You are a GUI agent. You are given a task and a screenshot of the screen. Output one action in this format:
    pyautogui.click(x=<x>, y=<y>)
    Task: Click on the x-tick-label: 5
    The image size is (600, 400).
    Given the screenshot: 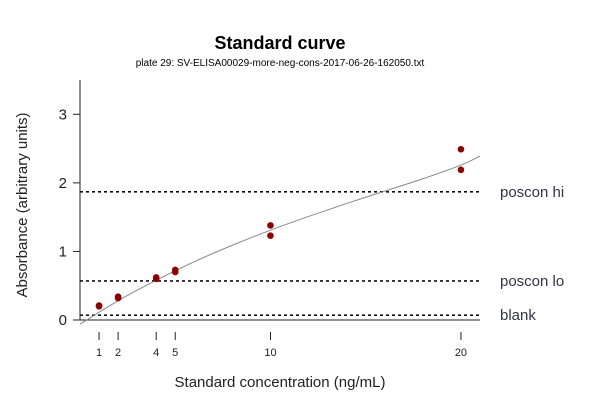 What is the action you would take?
    pyautogui.click(x=175, y=353)
    